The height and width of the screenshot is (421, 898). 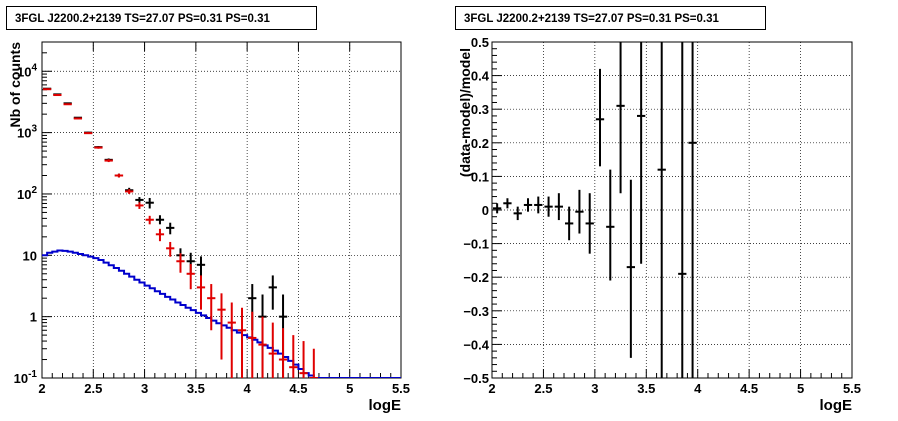 What do you see at coordinates (836, 405) in the screenshot?
I see `right-x-axis-label: logE` at bounding box center [836, 405].